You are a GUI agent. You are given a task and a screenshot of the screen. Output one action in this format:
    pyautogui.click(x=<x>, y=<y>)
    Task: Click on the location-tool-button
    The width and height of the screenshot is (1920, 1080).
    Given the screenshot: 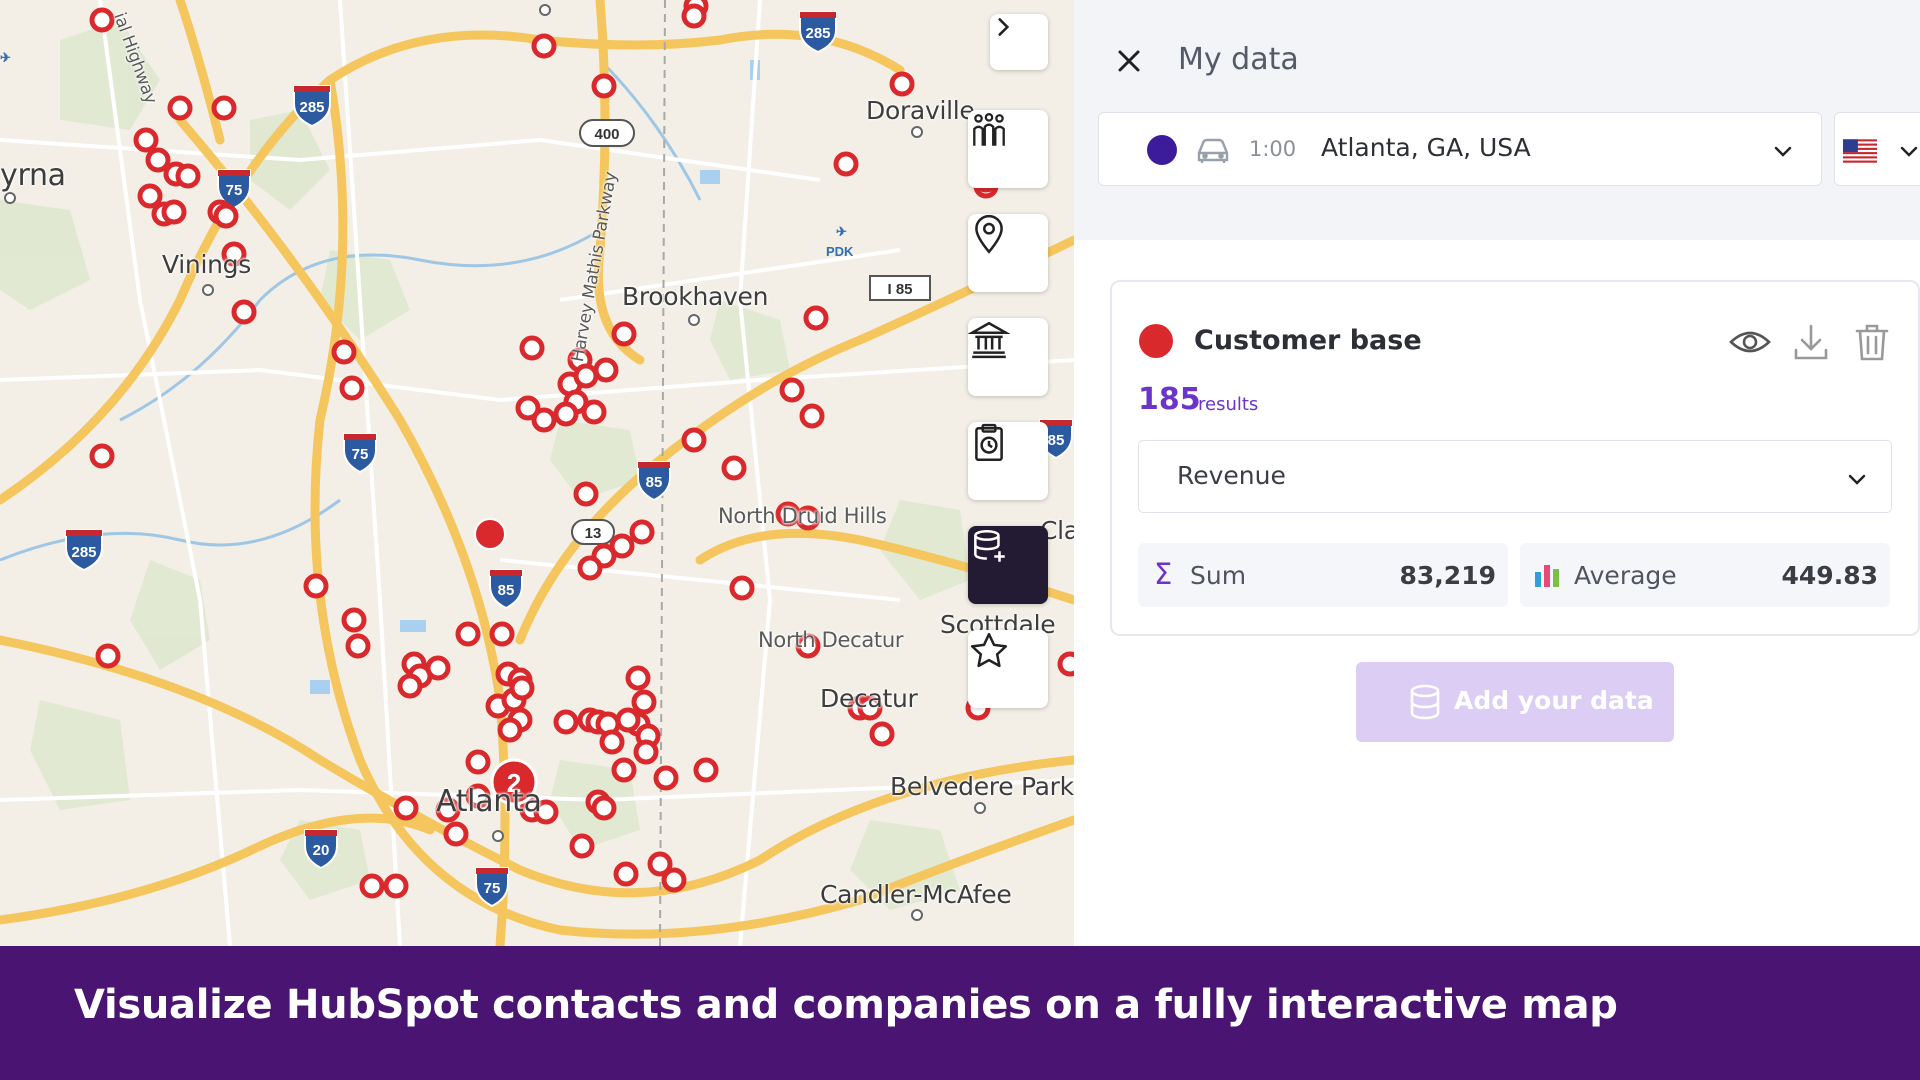 What is the action you would take?
    pyautogui.click(x=1008, y=253)
    